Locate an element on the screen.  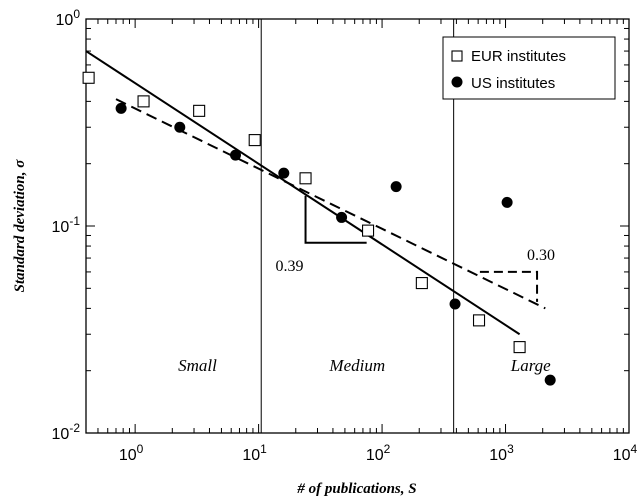
x-tick-label: 10¹ is located at coordinates (254, 453).